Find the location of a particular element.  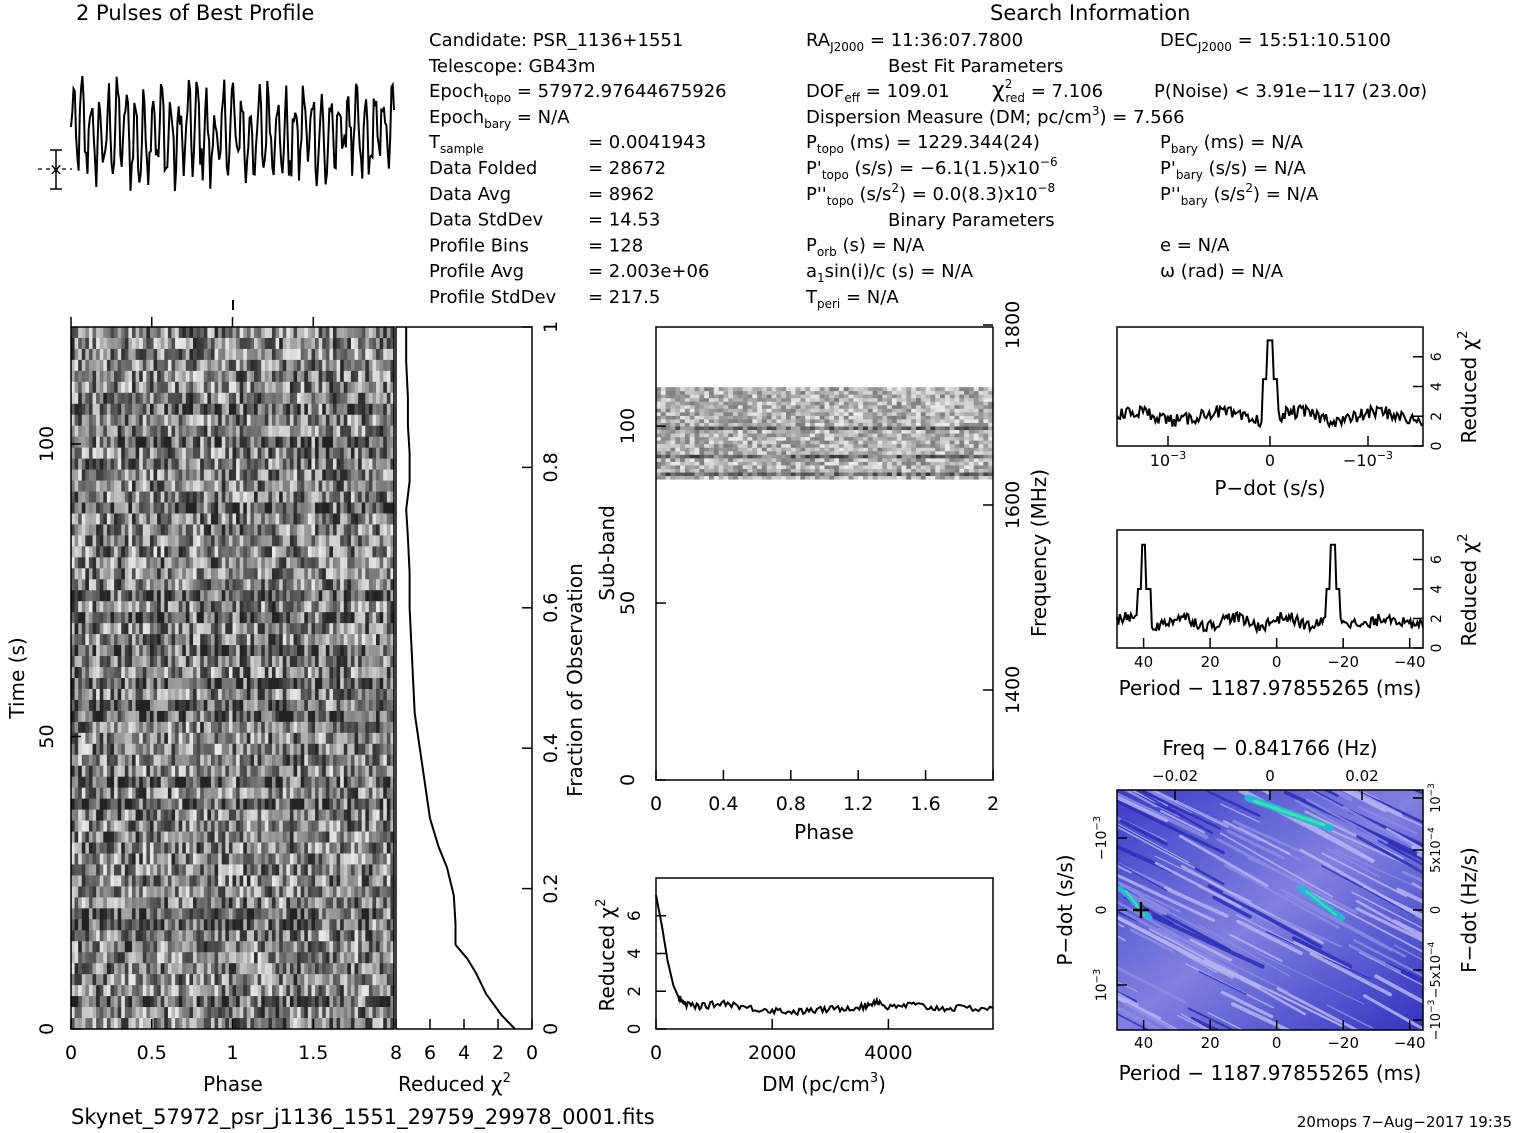

pdot-chi2-trace is located at coordinates (1270, 384).